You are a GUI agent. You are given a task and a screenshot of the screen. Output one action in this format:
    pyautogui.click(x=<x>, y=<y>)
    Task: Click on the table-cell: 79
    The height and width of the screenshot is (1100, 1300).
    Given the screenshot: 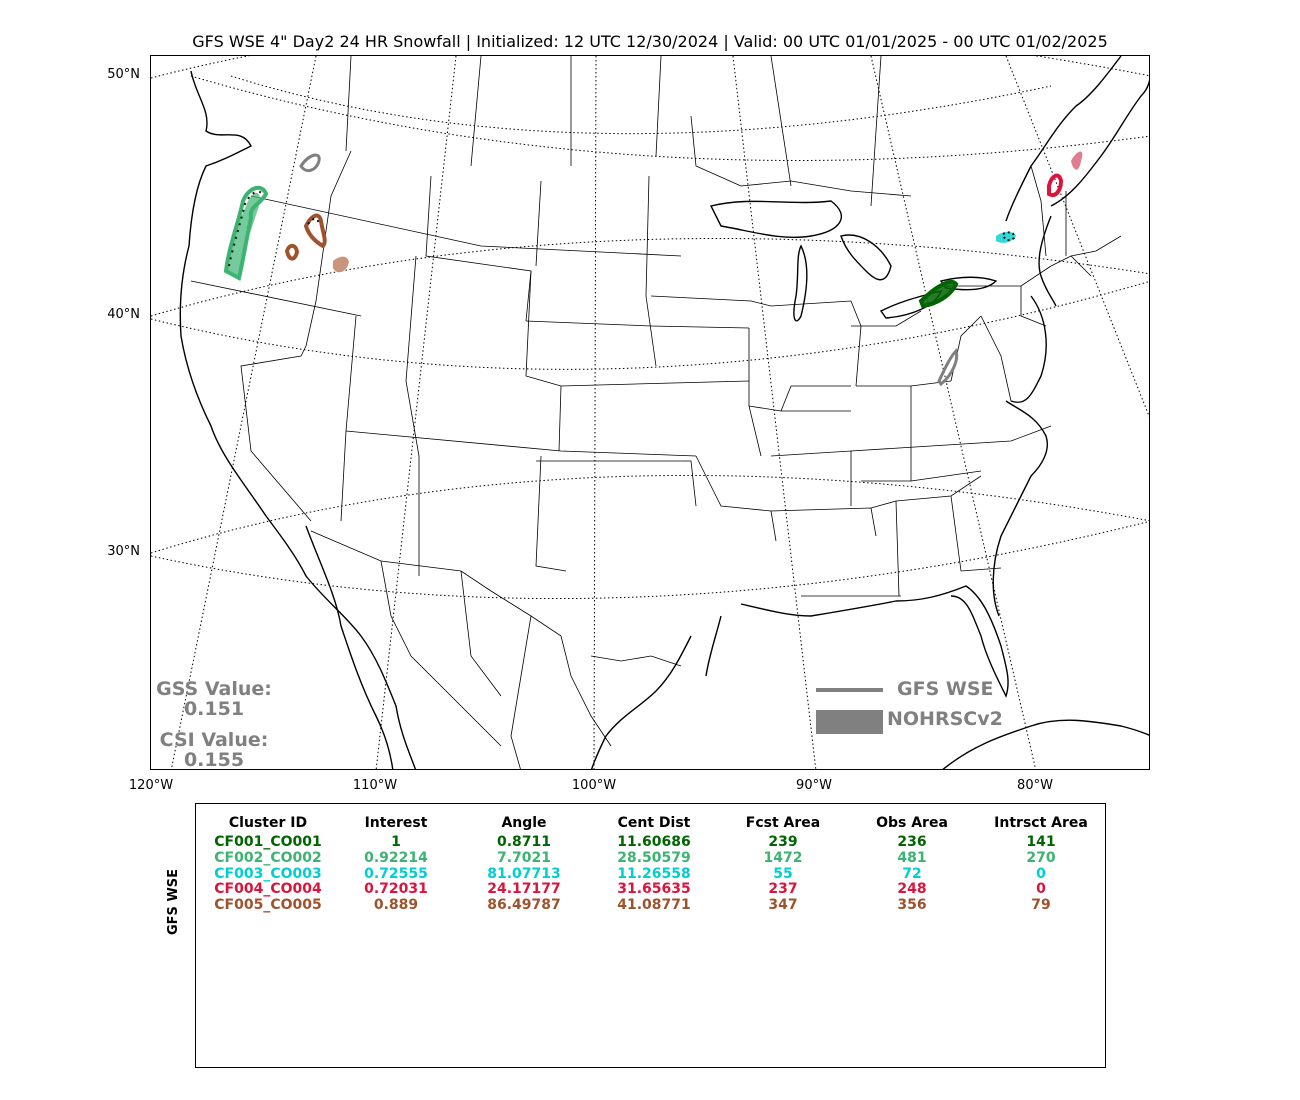 What is the action you would take?
    pyautogui.click(x=1041, y=905)
    